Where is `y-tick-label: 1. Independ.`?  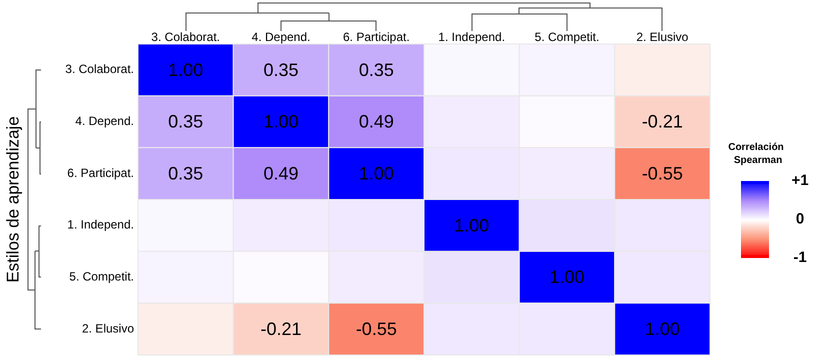 y-tick-label: 1. Independ. is located at coordinates (100, 225).